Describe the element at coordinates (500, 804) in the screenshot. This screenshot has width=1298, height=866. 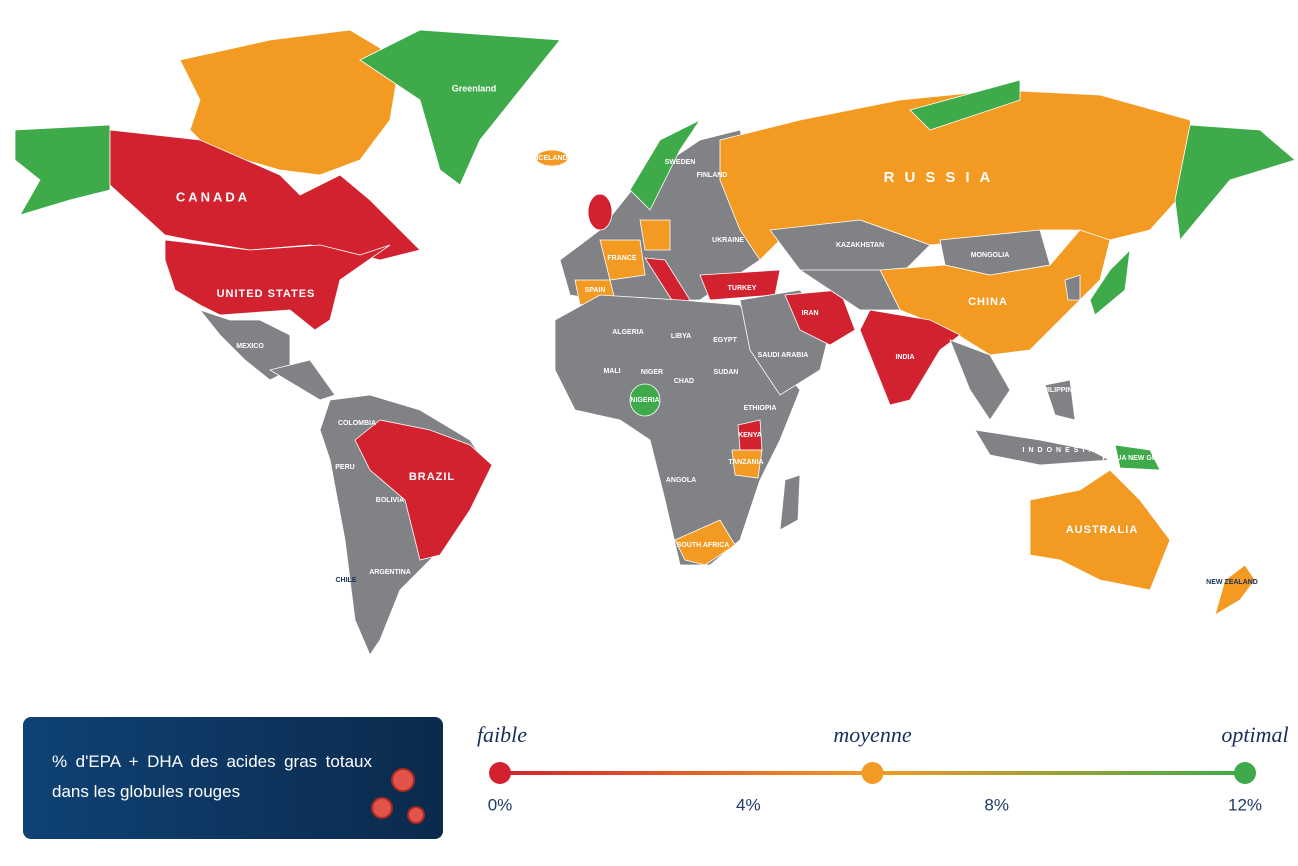
I see `legend-tick-label: 0%` at that location.